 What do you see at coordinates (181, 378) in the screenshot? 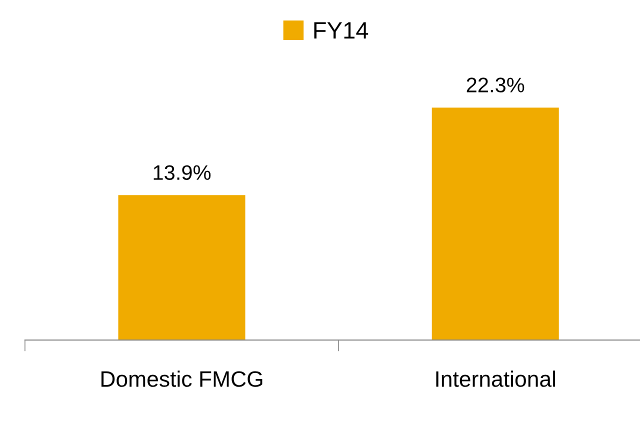
I see `x-tick-label: Domestic FMCG` at bounding box center [181, 378].